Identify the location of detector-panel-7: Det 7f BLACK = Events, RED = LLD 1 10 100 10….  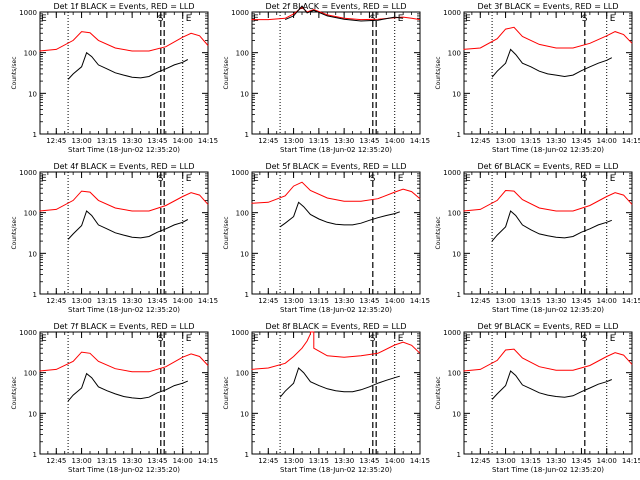
(114, 398).